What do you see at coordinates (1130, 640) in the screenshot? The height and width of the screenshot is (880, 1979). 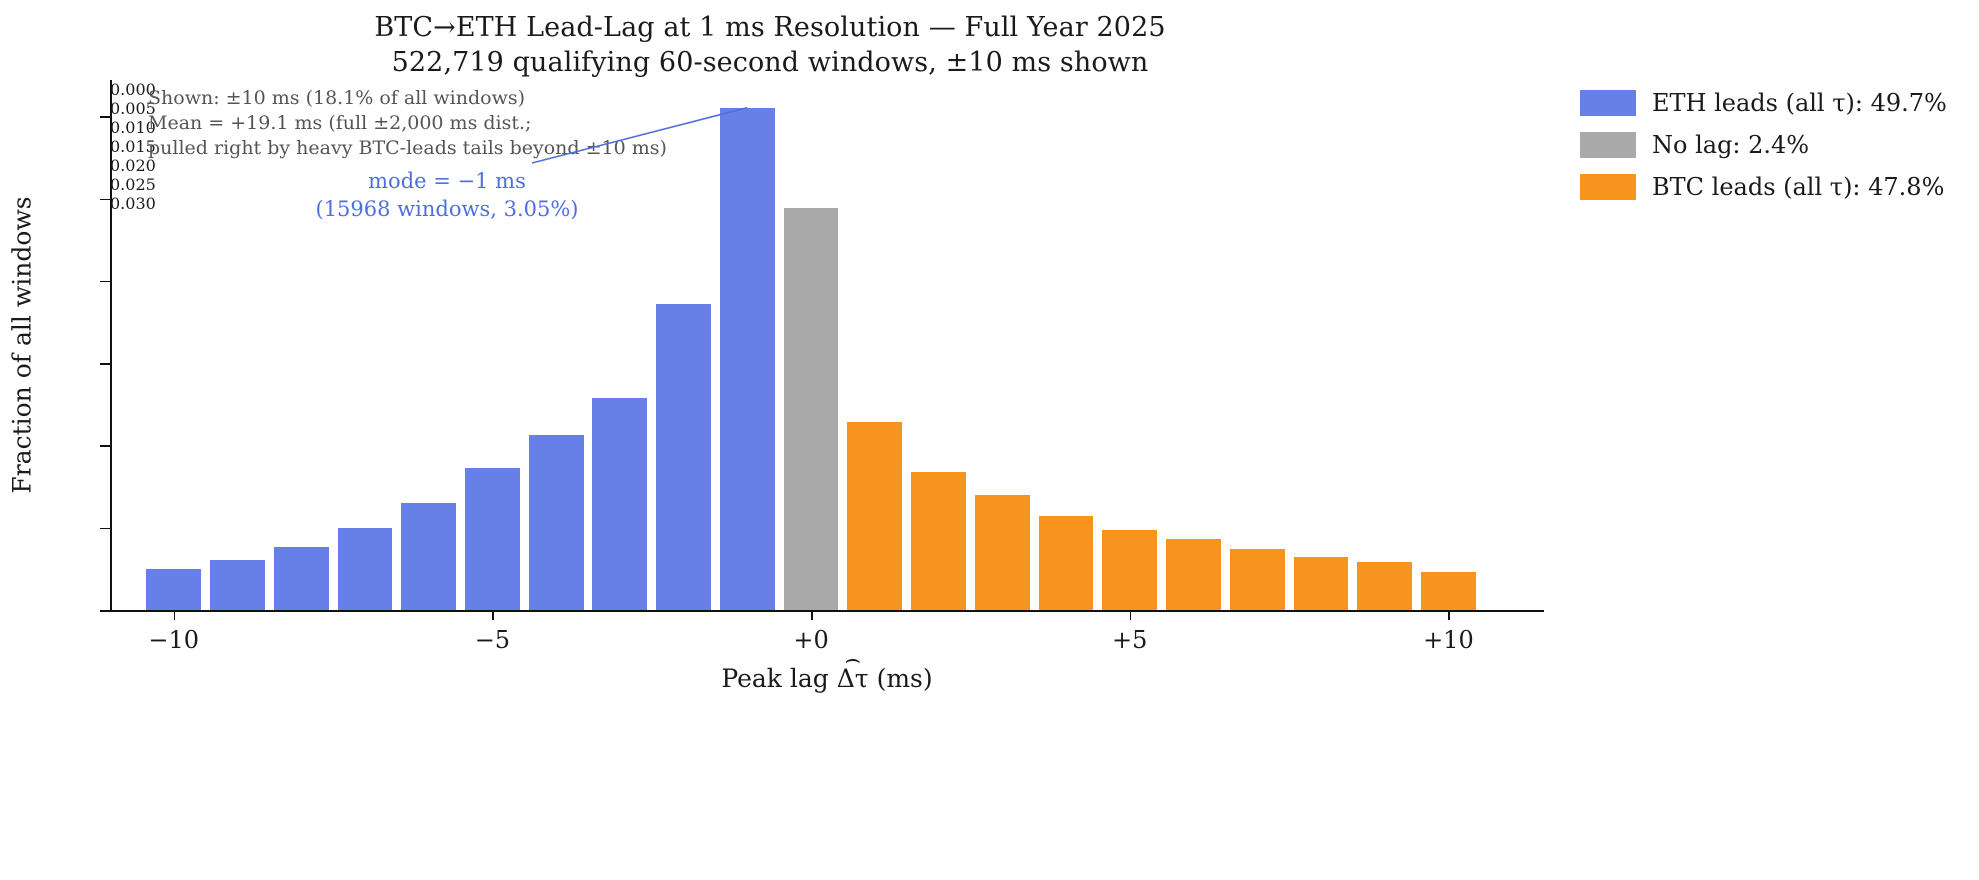 I see `x-tick-label: +5` at bounding box center [1130, 640].